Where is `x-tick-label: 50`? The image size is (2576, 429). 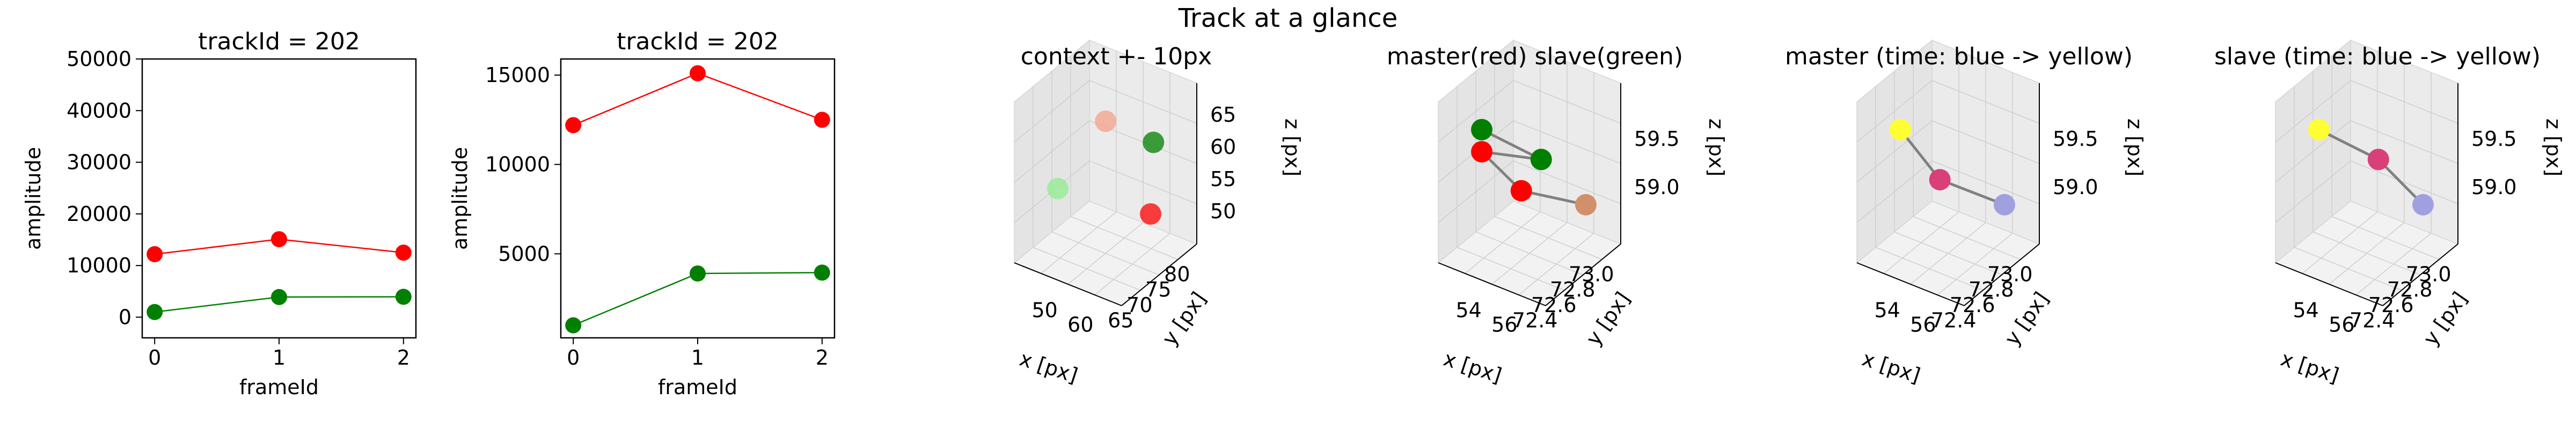
x-tick-label: 50 is located at coordinates (1044, 310).